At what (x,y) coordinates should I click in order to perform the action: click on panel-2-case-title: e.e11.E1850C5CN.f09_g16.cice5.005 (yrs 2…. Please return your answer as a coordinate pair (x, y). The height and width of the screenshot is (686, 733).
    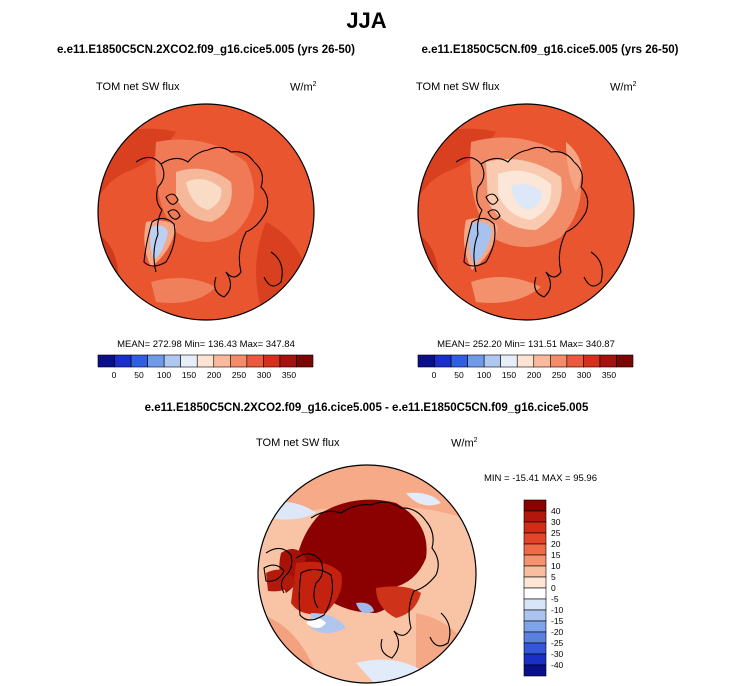
    Looking at the image, I should click on (550, 50).